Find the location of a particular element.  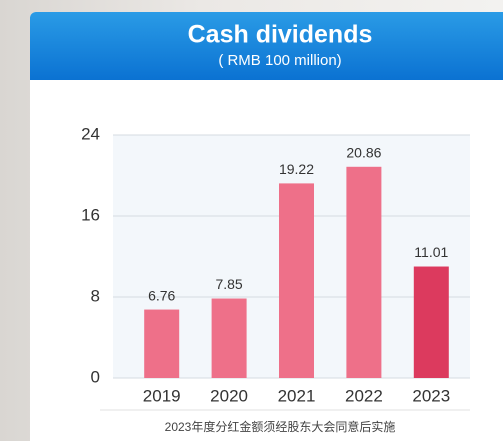

value-label: 7.85 is located at coordinates (228, 284).